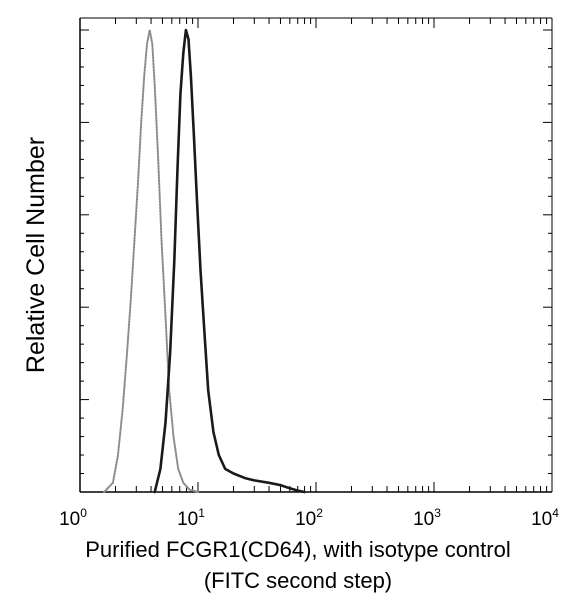  Describe the element at coordinates (545, 518) in the screenshot. I see `x-tick-label: 10⁴` at that location.